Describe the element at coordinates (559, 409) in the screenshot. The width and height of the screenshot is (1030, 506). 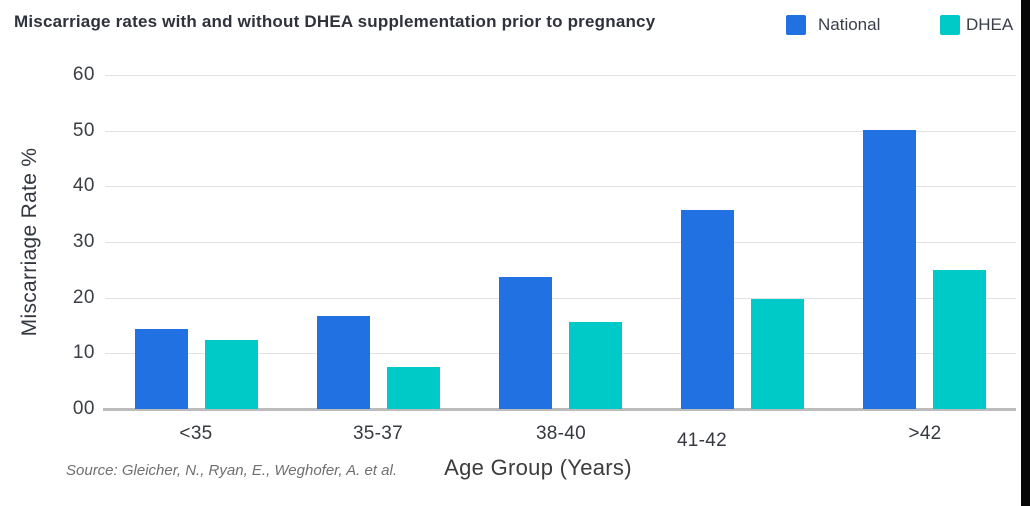
I see `x-axis-baseline` at that location.